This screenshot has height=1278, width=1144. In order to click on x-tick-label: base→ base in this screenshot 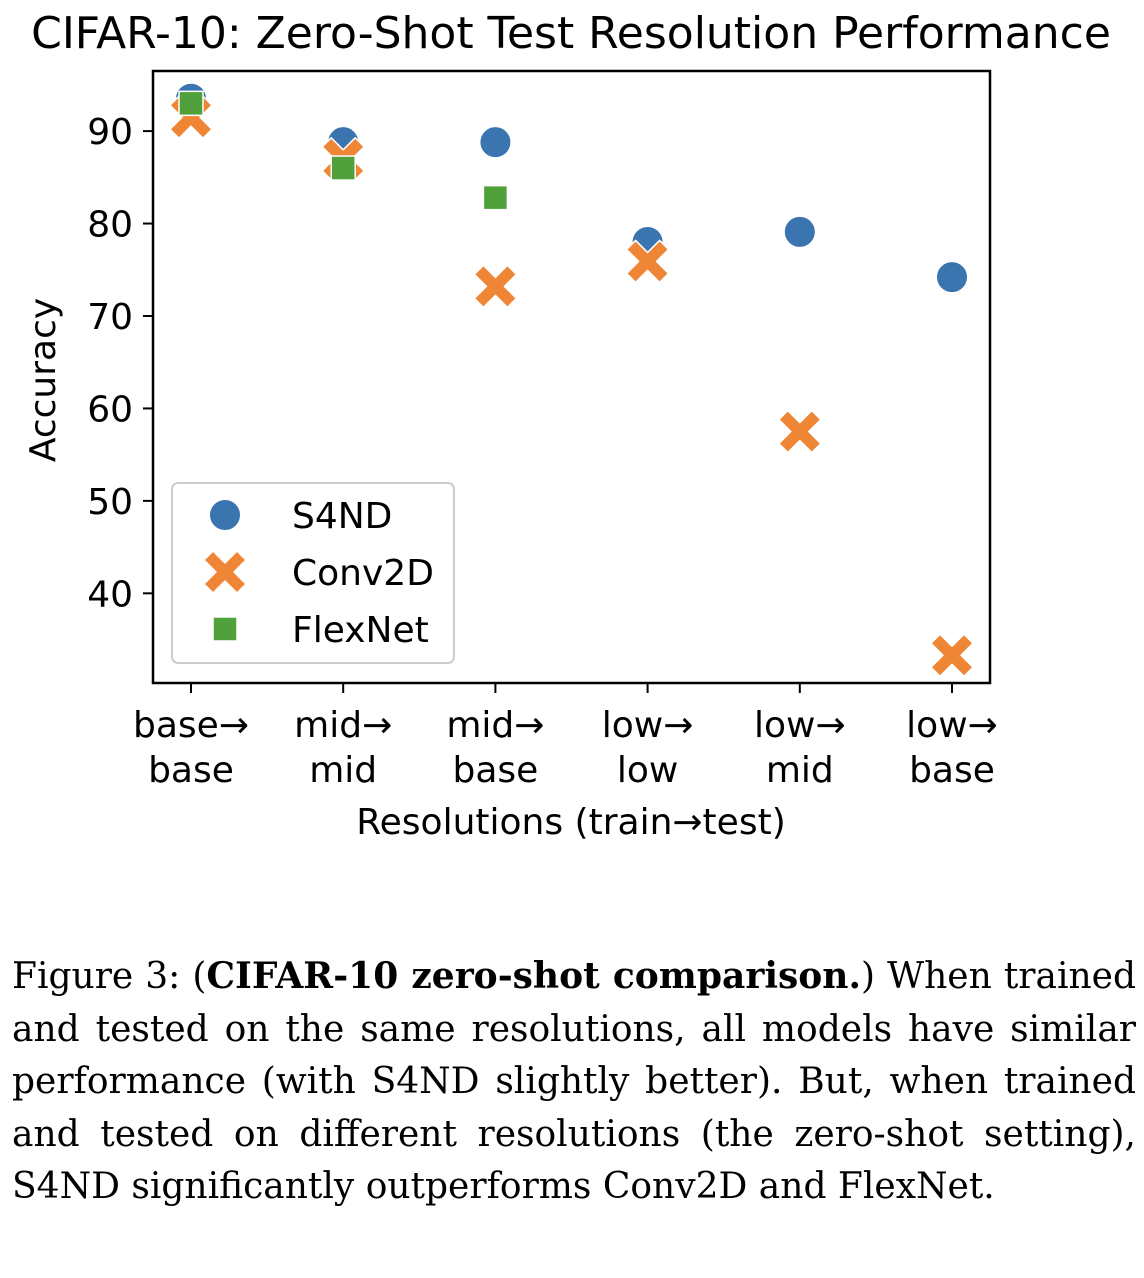, I will do `click(191, 748)`.